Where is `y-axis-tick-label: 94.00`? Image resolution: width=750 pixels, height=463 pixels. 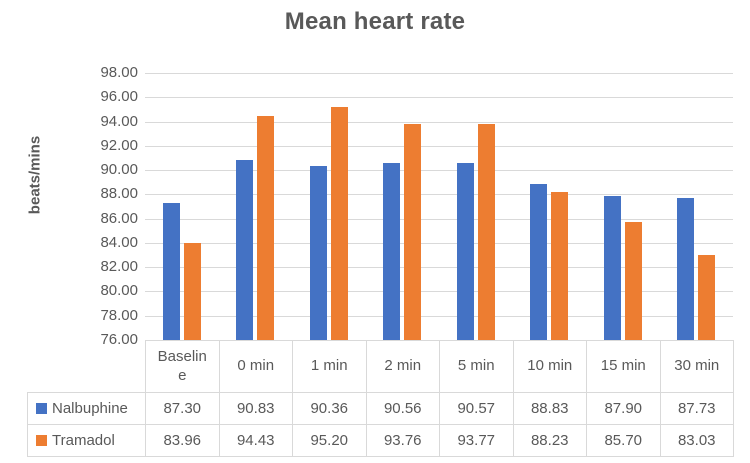
y-axis-tick-label: 94.00 is located at coordinates (119, 121).